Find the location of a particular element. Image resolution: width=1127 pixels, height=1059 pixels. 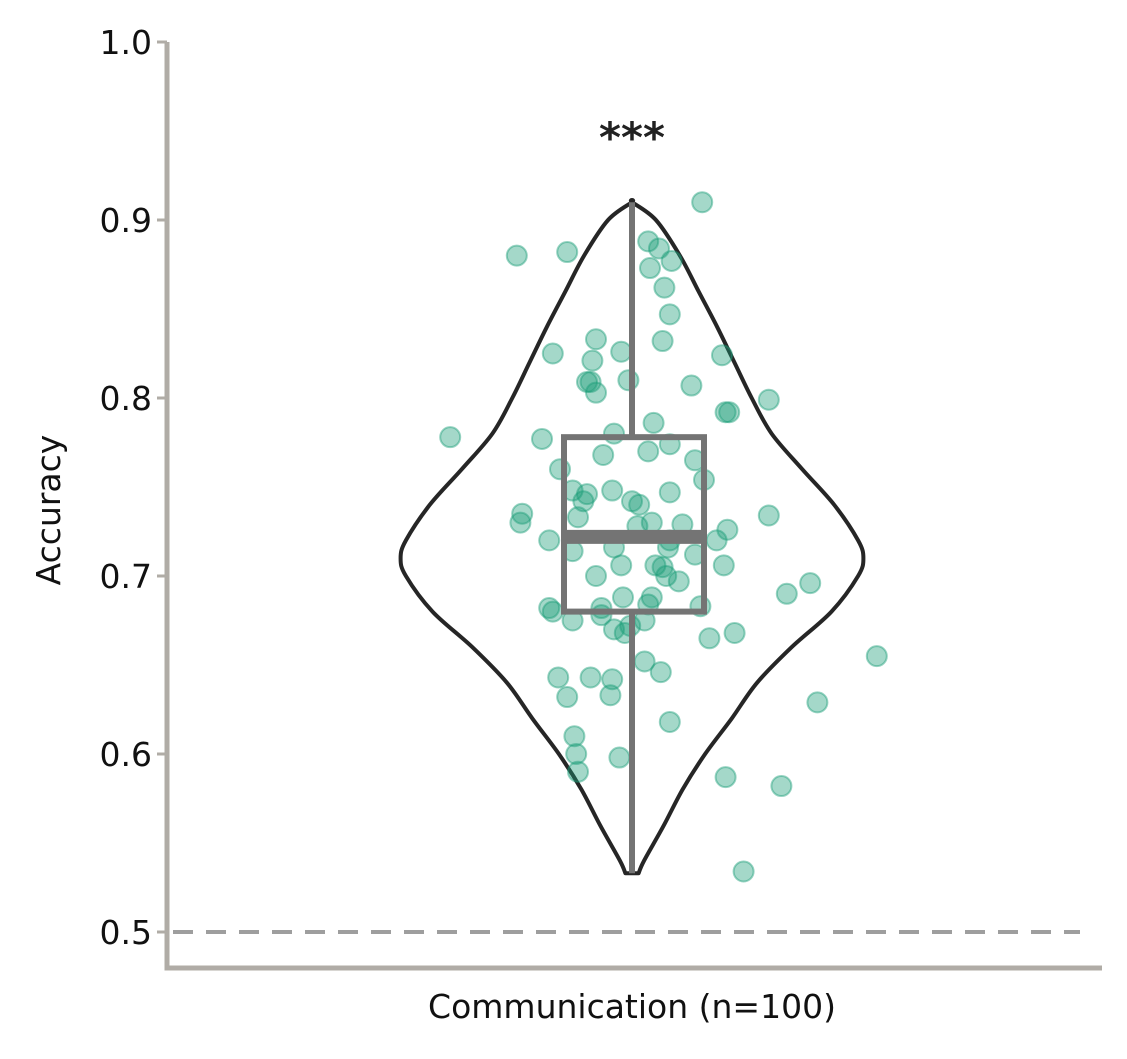

y-tick-label: 1.0 is located at coordinates (126, 42).